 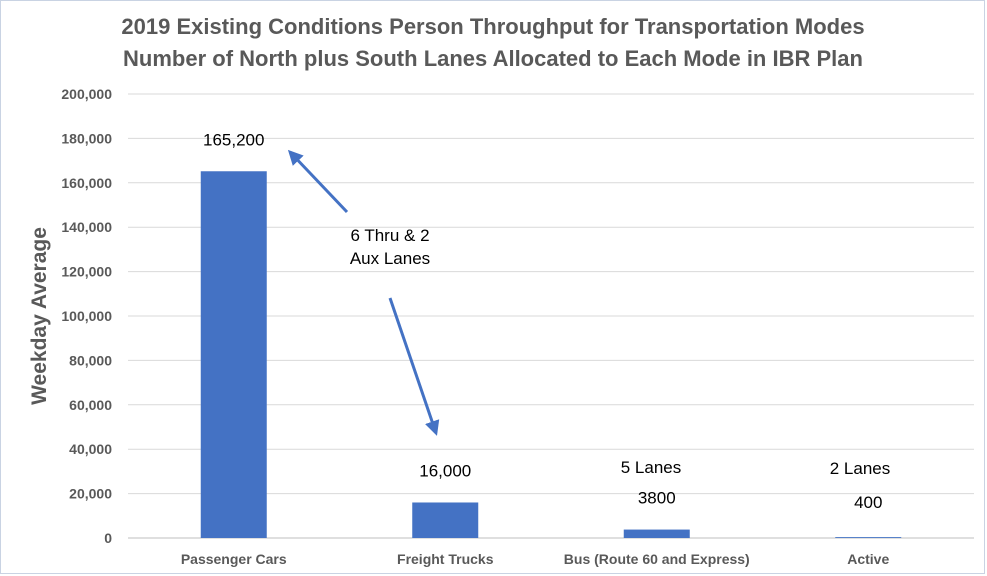 What do you see at coordinates (90, 494) in the screenshot?
I see `y-tick-label: 20,000` at bounding box center [90, 494].